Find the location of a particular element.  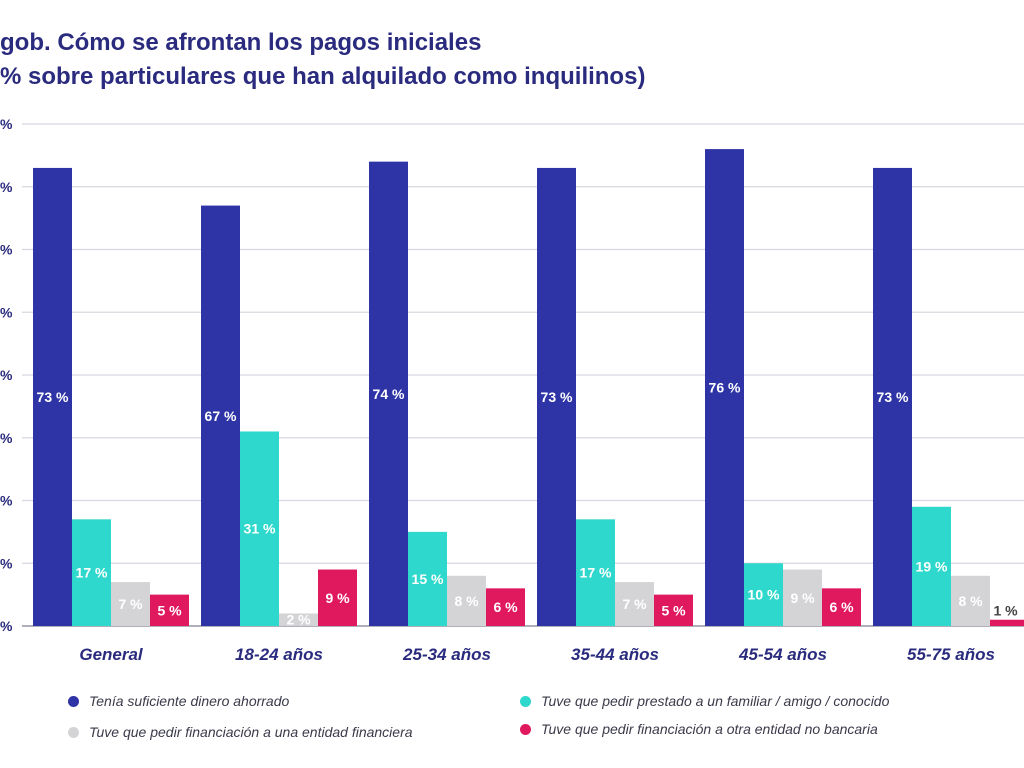

bar-45-54-anos-s2 is located at coordinates (763, 594).